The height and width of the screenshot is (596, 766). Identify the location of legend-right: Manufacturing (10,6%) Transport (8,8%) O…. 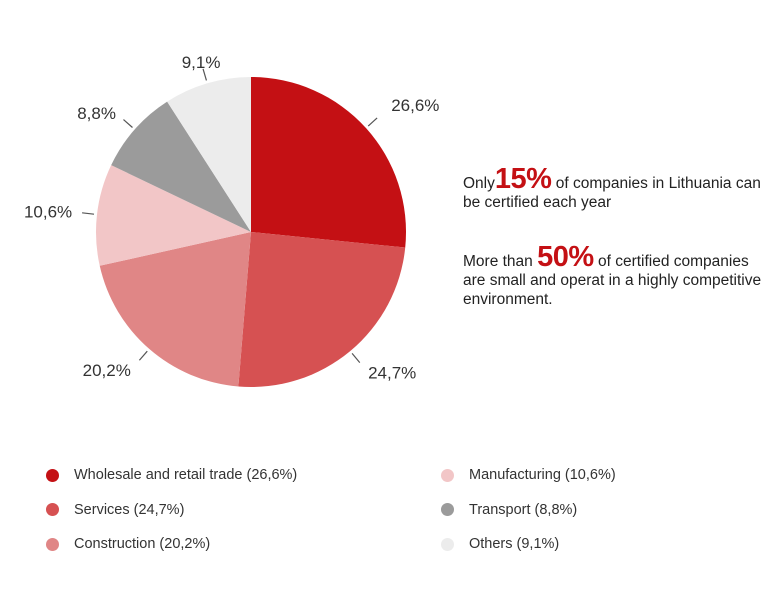
(528, 510).